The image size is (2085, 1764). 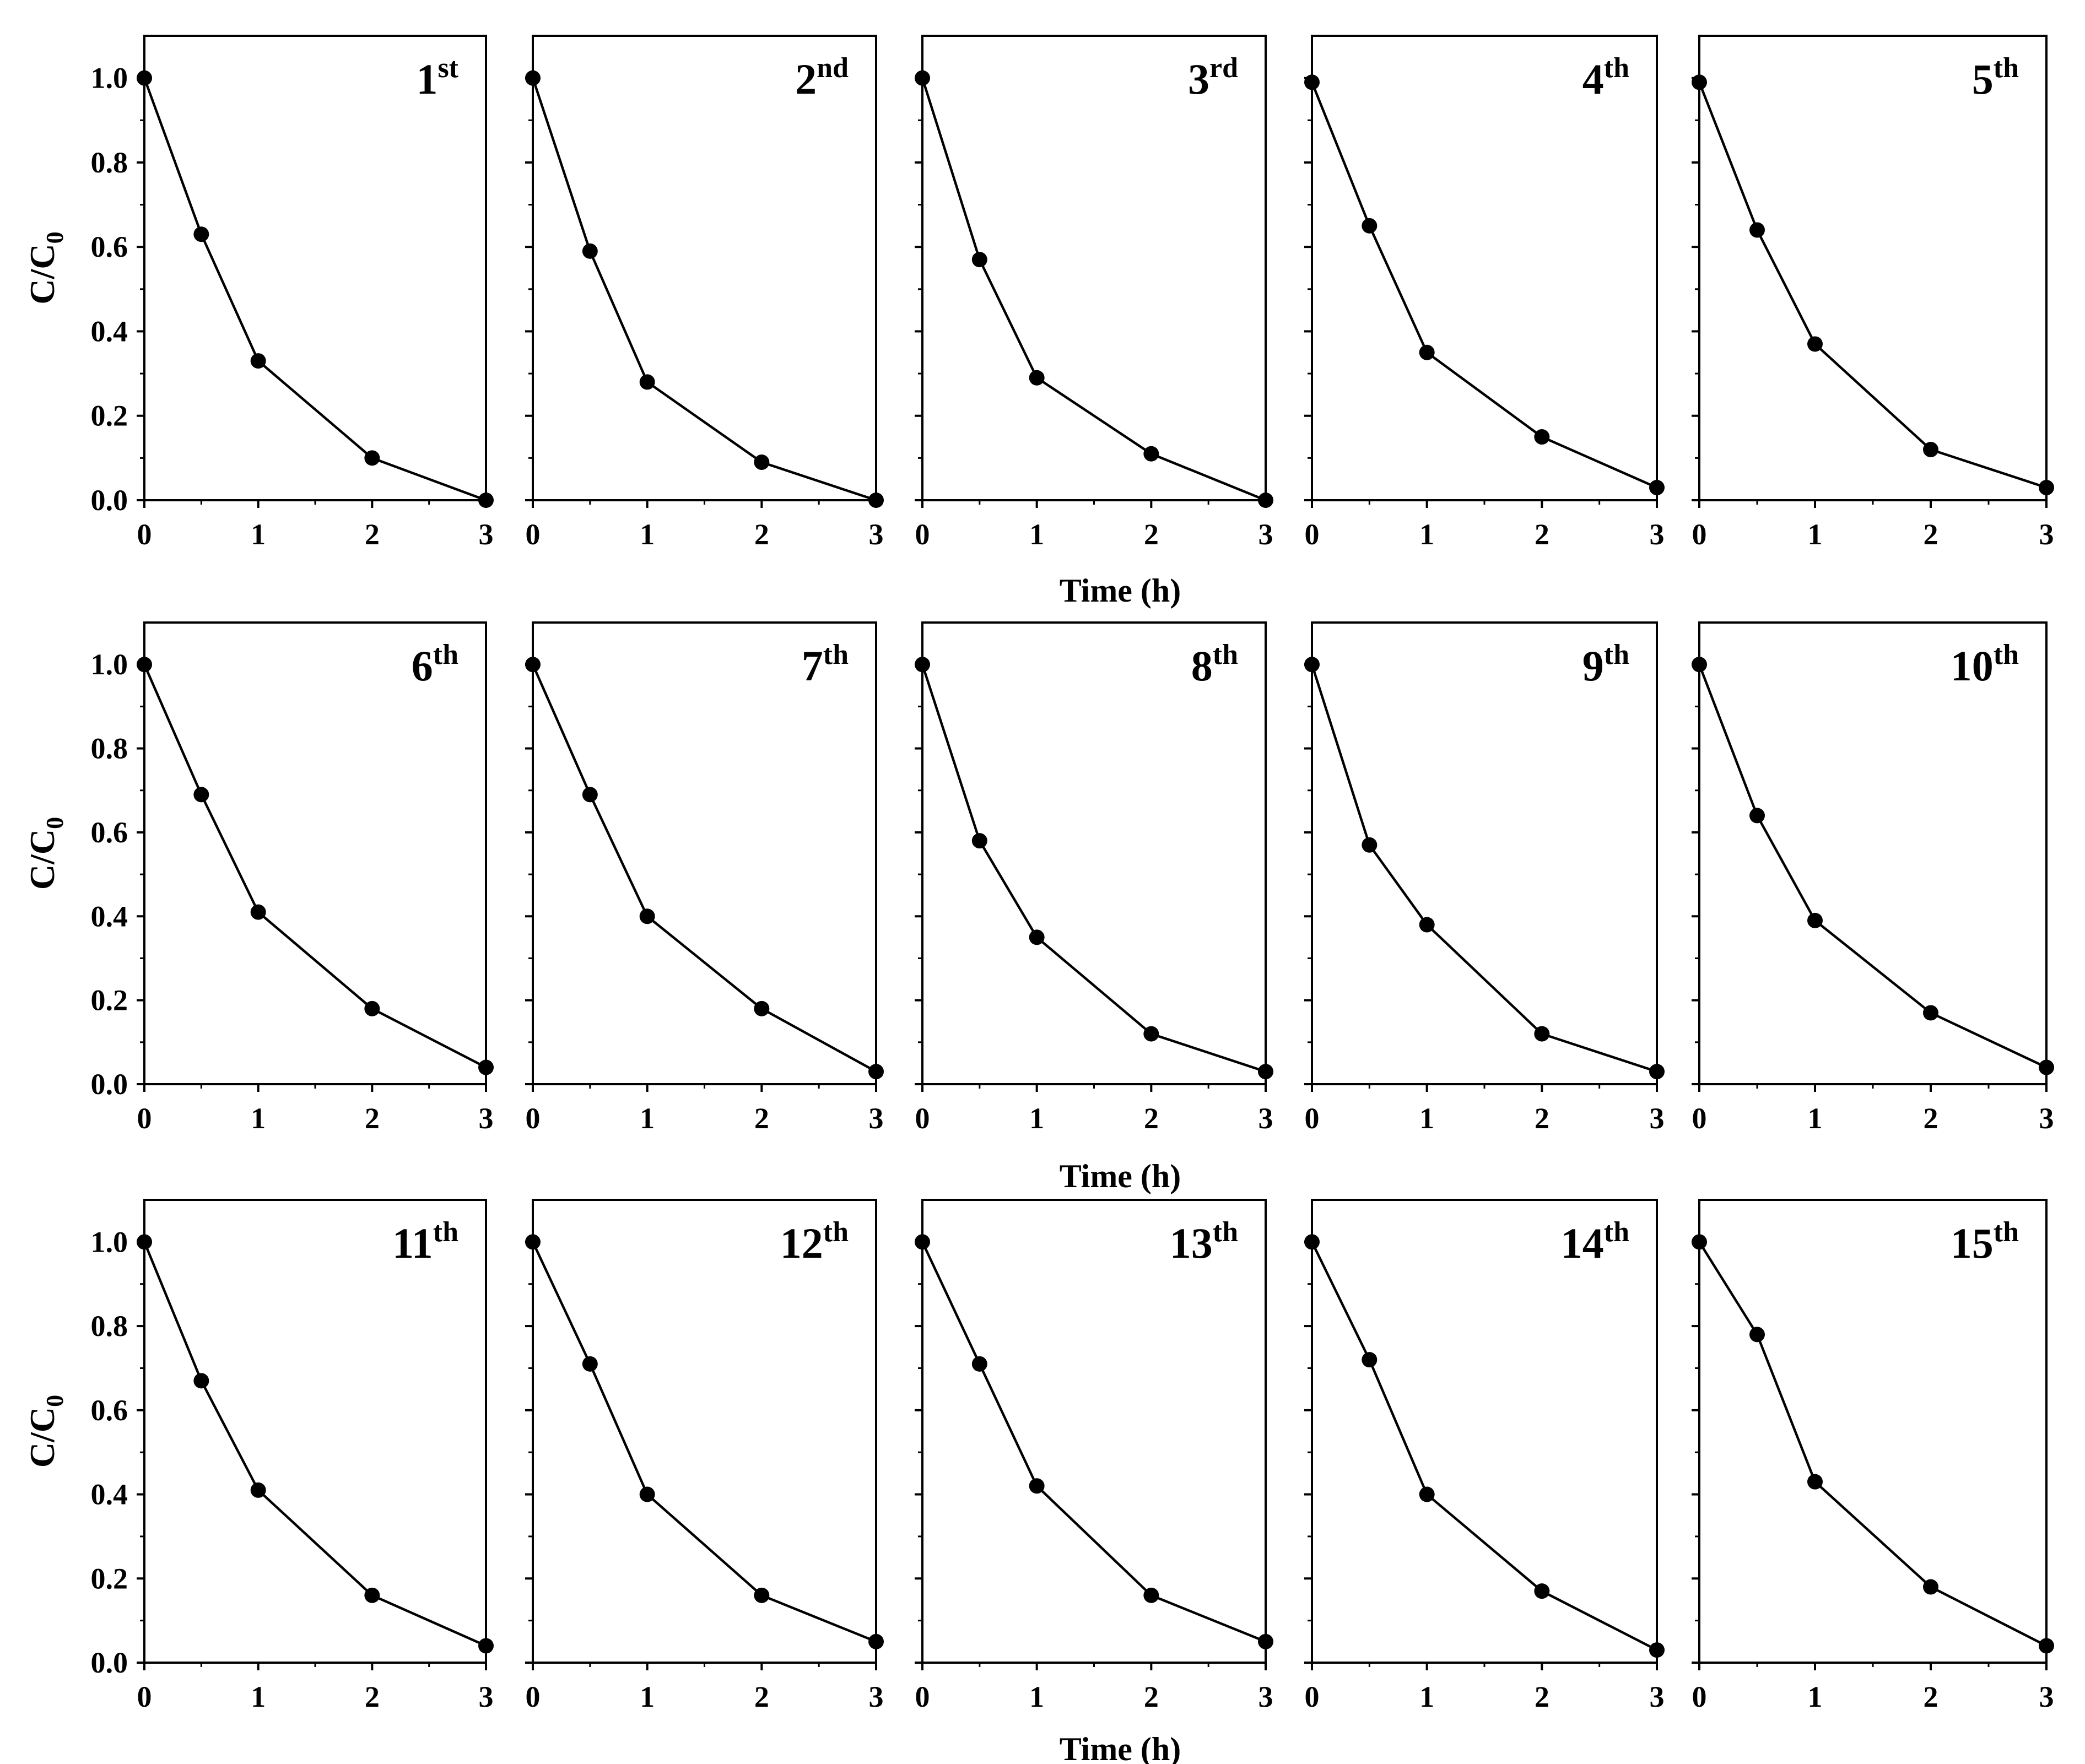 I want to click on panel-label: 5th, so click(x=1996, y=78).